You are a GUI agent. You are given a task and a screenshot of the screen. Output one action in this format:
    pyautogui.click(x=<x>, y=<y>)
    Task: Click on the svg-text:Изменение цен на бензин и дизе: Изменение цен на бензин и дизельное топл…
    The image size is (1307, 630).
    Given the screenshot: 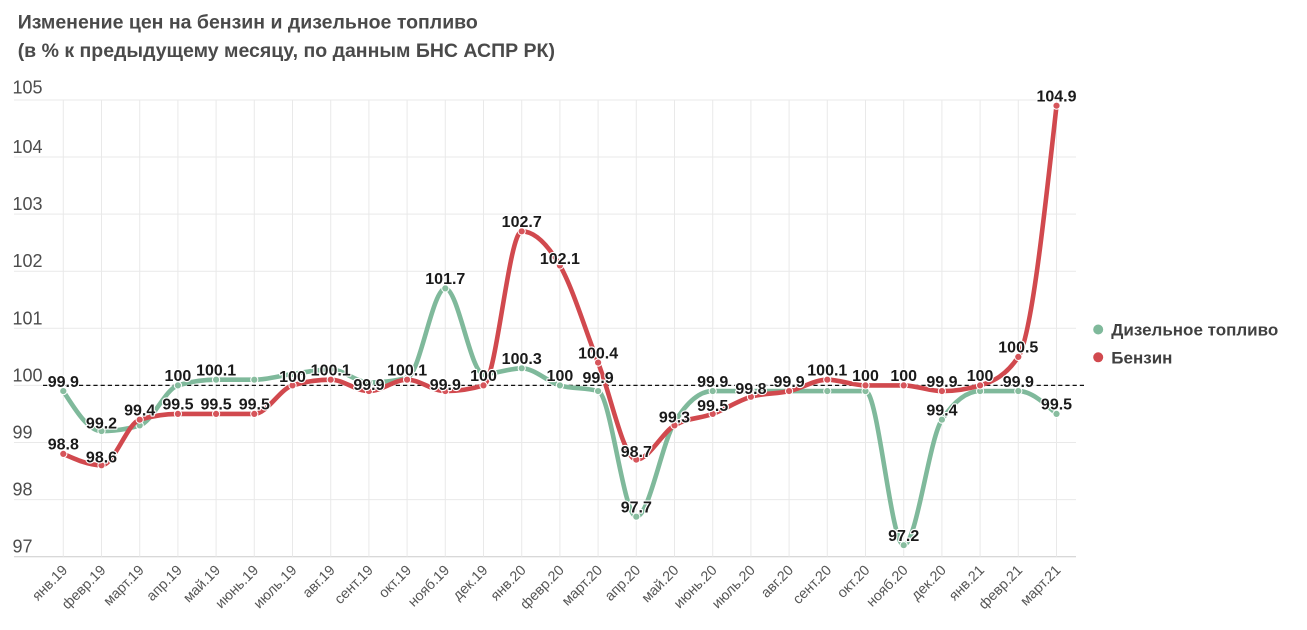 What is the action you would take?
    pyautogui.click(x=248, y=23)
    